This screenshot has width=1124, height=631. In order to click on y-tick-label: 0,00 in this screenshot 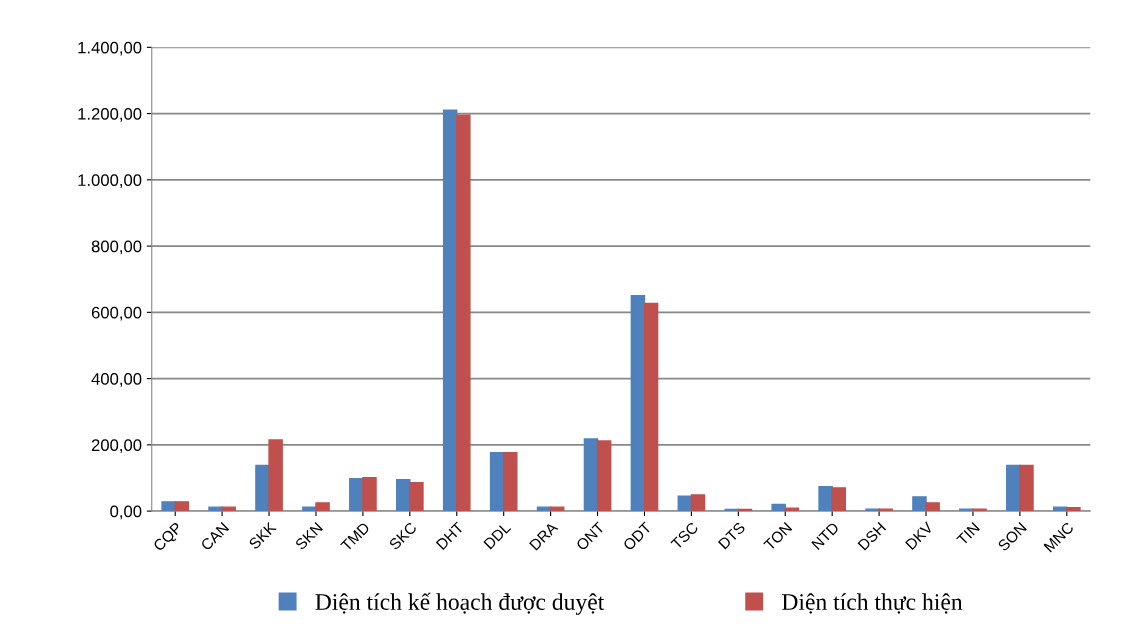, I will do `click(126, 512)`.